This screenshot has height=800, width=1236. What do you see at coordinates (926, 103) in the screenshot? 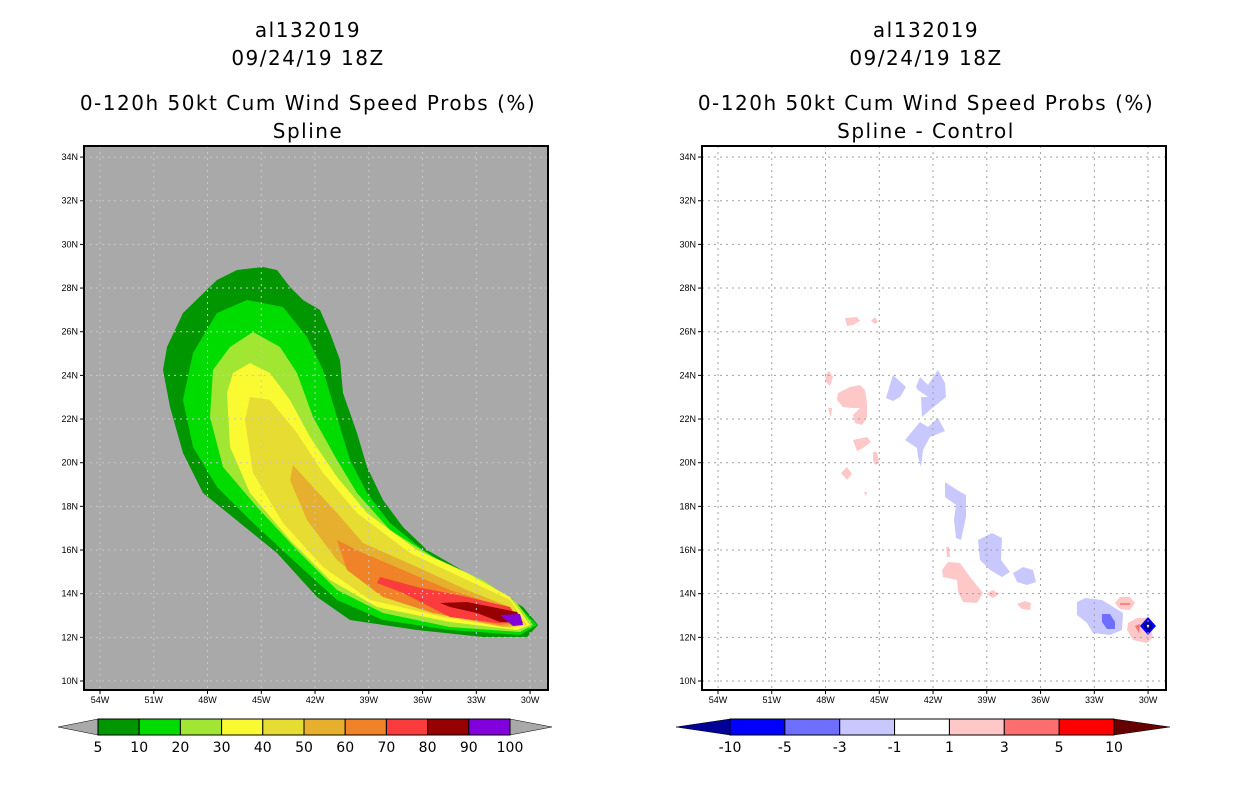
I see `right-plot-title: 0-120h 50kt Cum Wind Speed Probs (%)` at bounding box center [926, 103].